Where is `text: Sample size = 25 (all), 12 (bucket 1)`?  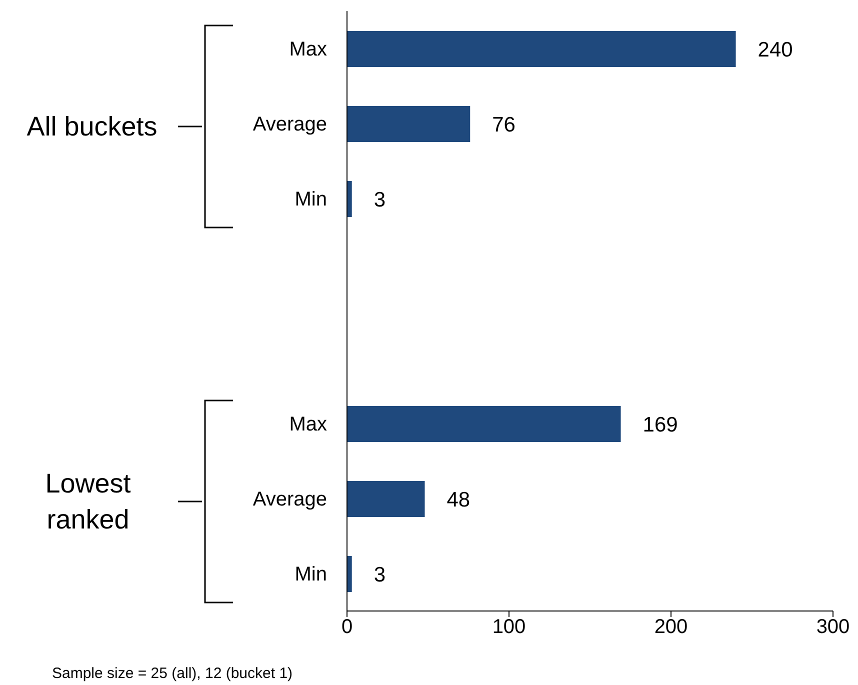 text: Sample size = 25 (all), 12 (bucket 1) is located at coordinates (172, 673).